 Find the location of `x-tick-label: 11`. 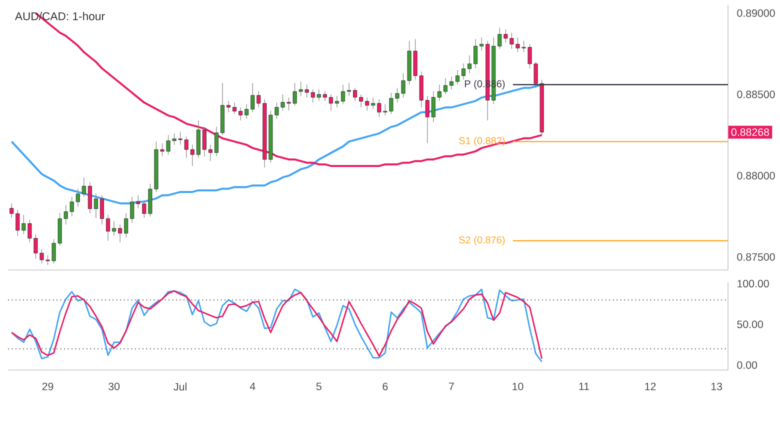

x-tick-label: 11 is located at coordinates (584, 386).